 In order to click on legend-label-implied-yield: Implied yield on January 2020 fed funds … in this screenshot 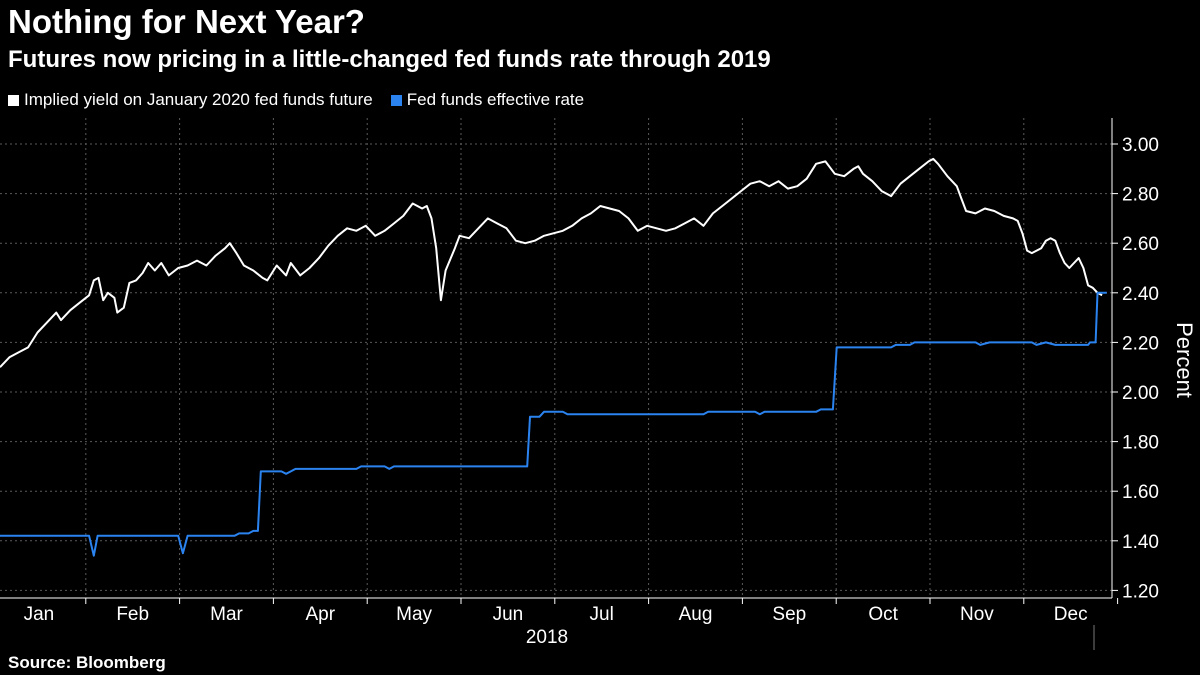, I will do `click(198, 99)`.